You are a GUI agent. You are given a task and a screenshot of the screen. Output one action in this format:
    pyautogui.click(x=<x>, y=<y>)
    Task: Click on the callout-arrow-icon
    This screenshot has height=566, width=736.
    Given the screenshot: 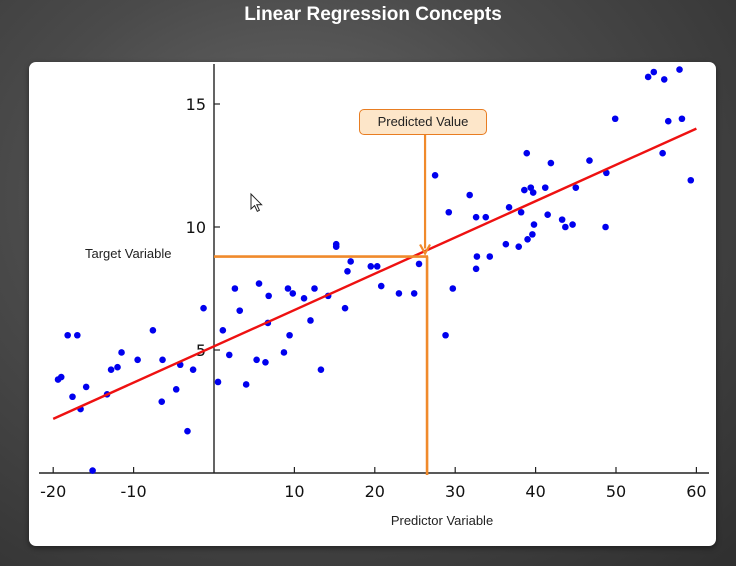 What is the action you would take?
    pyautogui.click(x=425, y=249)
    